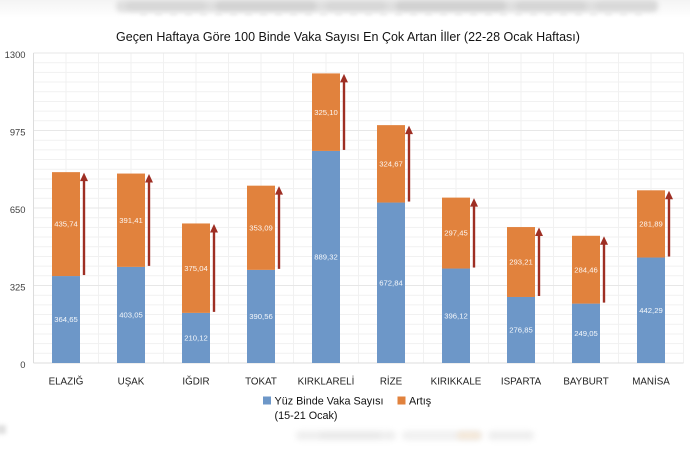 The height and width of the screenshot is (450, 690). Describe the element at coordinates (66, 224) in the screenshot. I see `svg-text: 435,74` at that location.